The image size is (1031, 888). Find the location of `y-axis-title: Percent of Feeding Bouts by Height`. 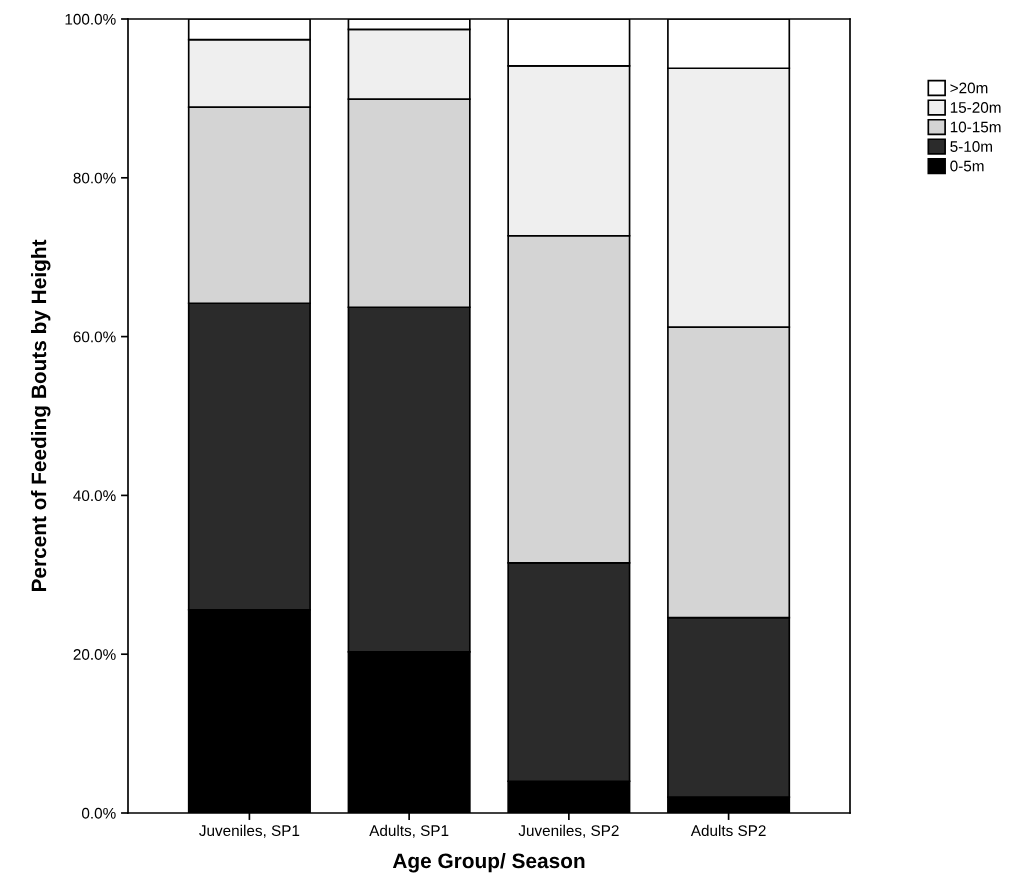

y-axis-title: Percent of Feeding Bouts by Height is located at coordinates (40, 415).